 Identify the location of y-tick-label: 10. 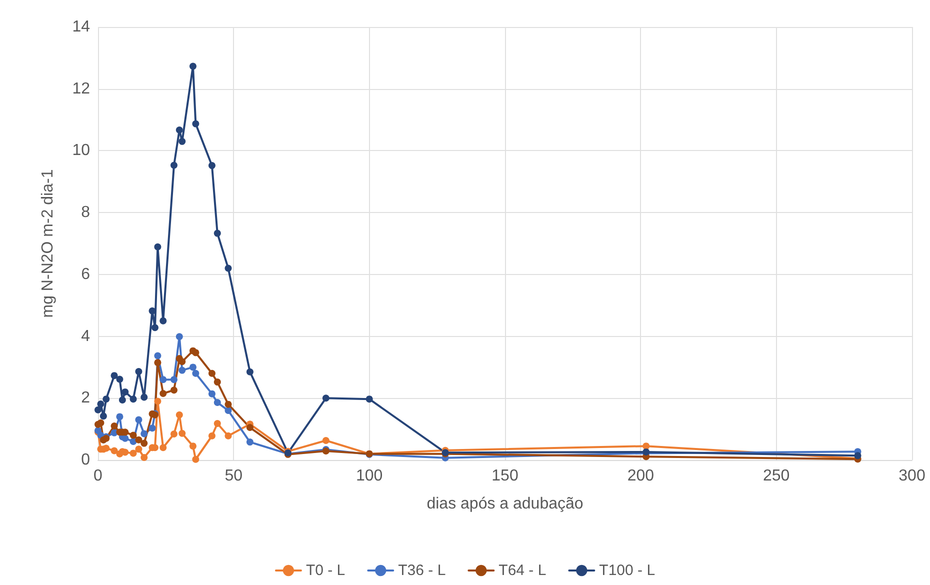
(81, 151).